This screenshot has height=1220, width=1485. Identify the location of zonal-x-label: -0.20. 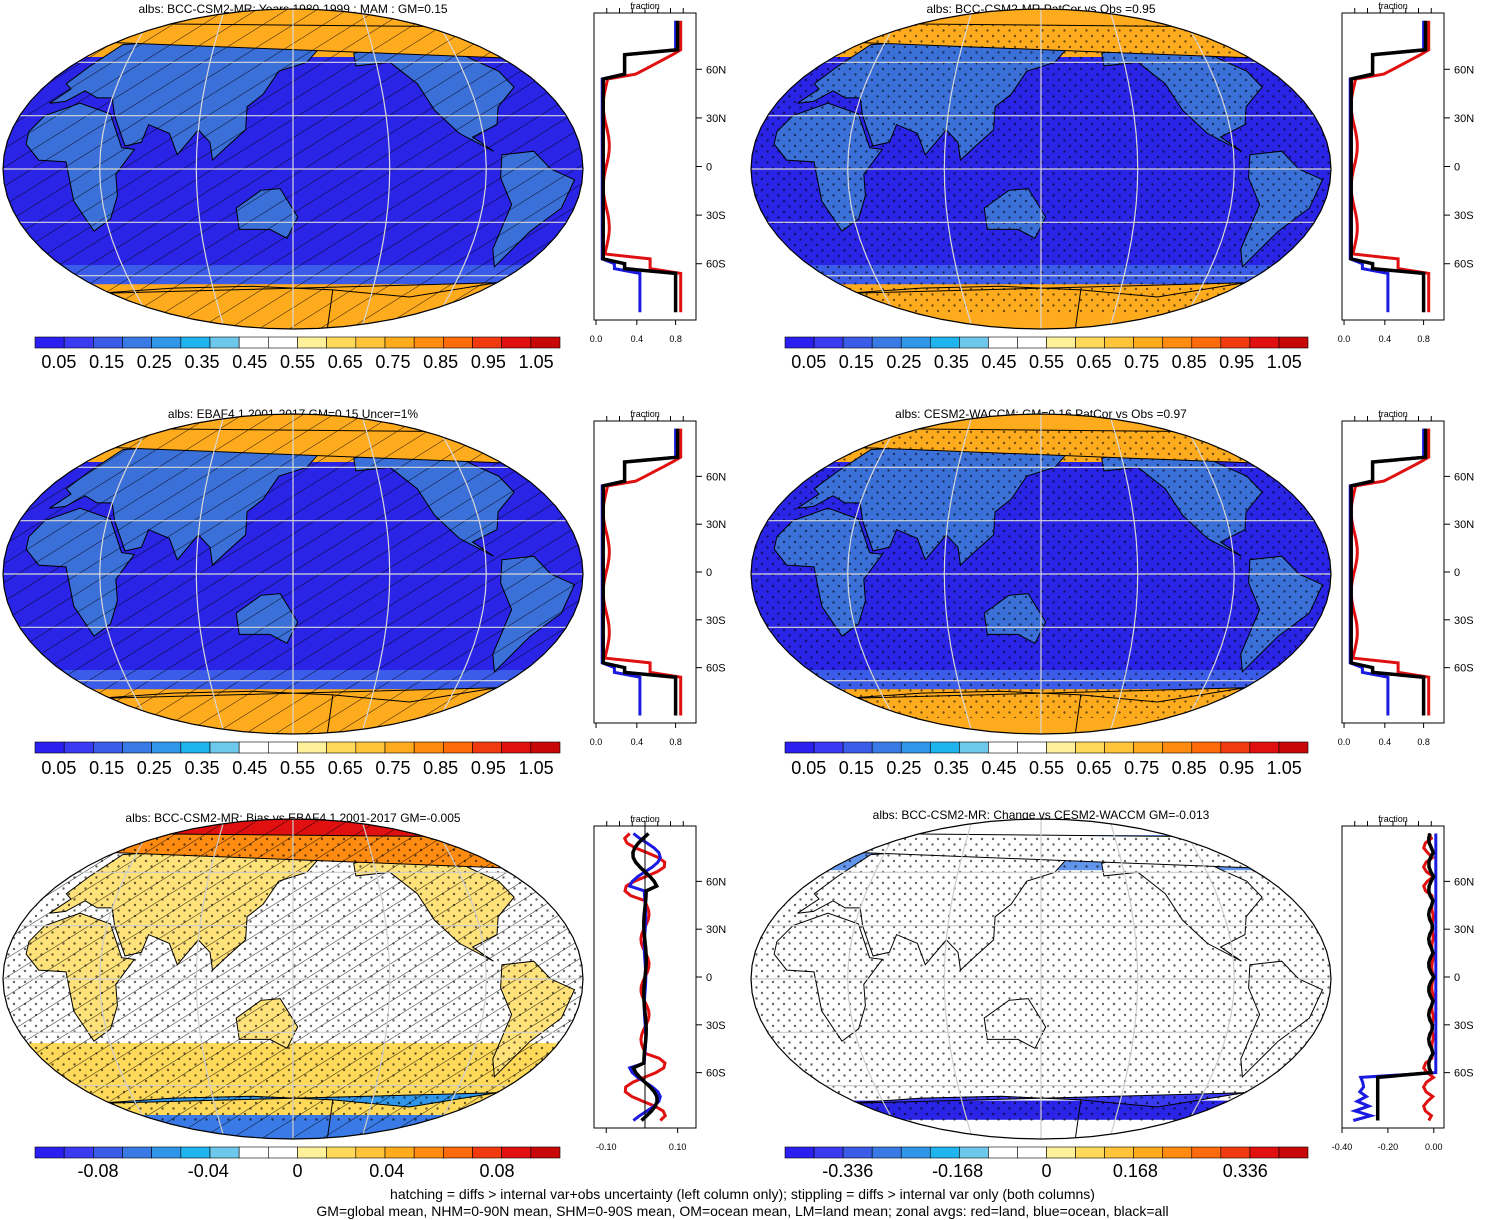
(1388, 1147).